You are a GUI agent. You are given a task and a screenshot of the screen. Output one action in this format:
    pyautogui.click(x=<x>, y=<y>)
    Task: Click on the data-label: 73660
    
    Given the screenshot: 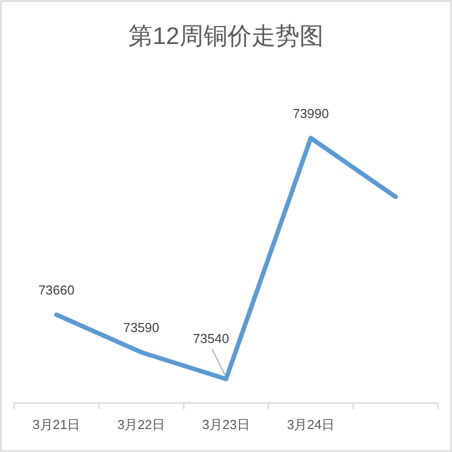 What is the action you would take?
    pyautogui.click(x=56, y=290)
    